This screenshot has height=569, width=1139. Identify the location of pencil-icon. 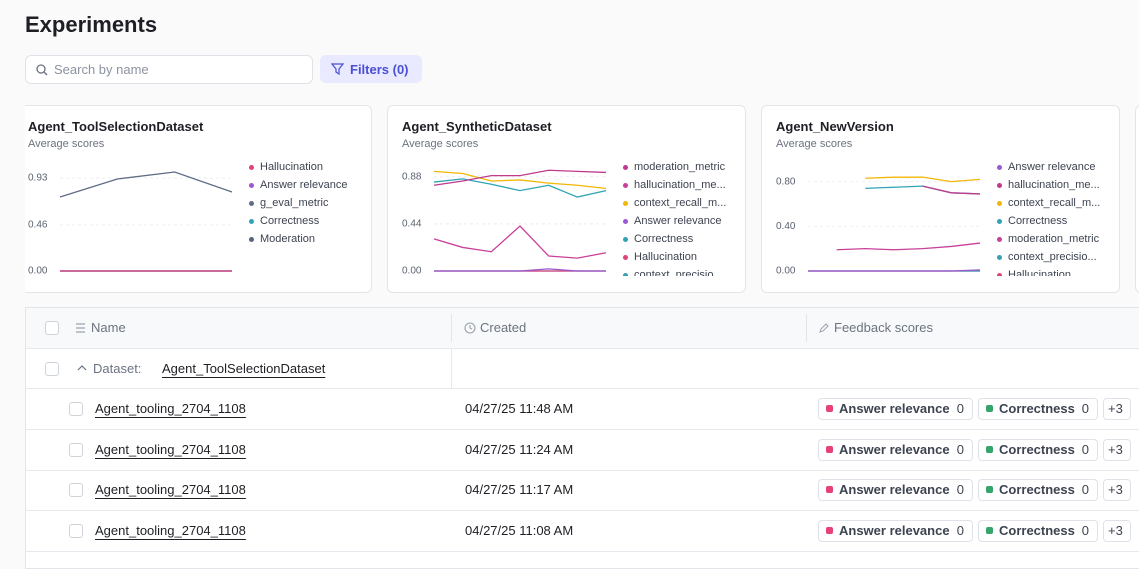
(824, 328).